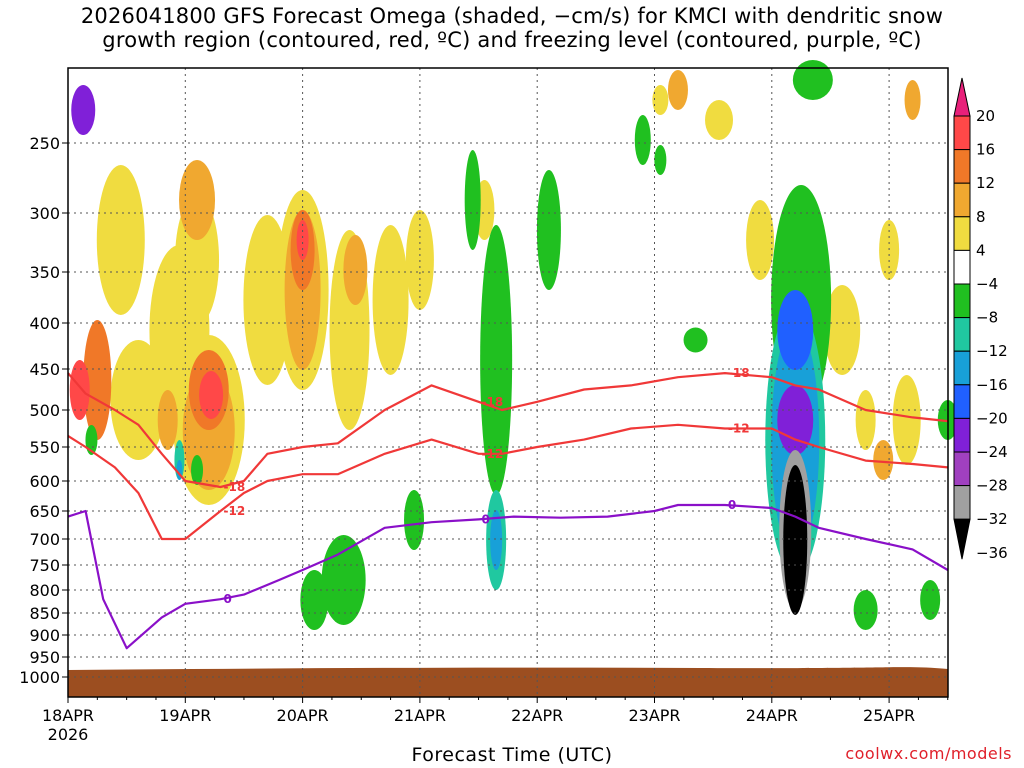 Image resolution: width=1024 pixels, height=768 pixels. What do you see at coordinates (772, 715) in the screenshot?
I see `x-tick-label: 24APR` at bounding box center [772, 715].